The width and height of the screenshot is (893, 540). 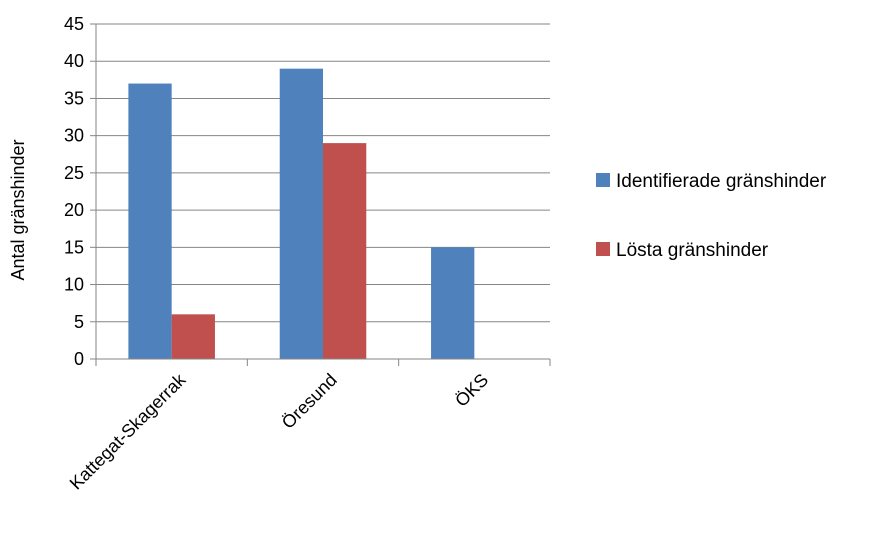 I want to click on y-tick-label: 40, so click(x=74, y=61).